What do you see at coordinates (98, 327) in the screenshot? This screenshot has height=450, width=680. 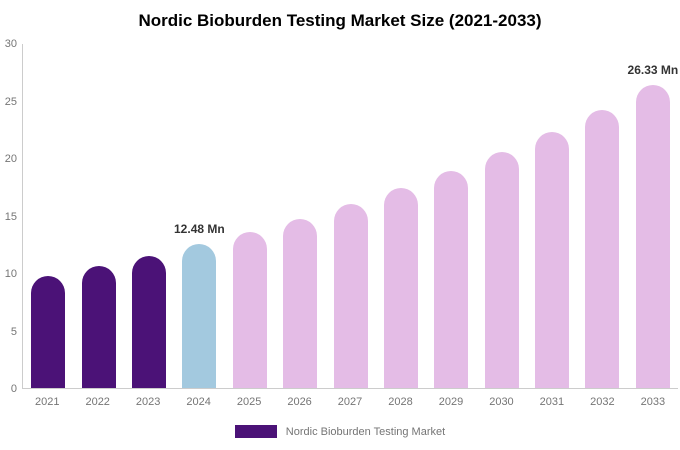 I see `bar-2022` at bounding box center [98, 327].